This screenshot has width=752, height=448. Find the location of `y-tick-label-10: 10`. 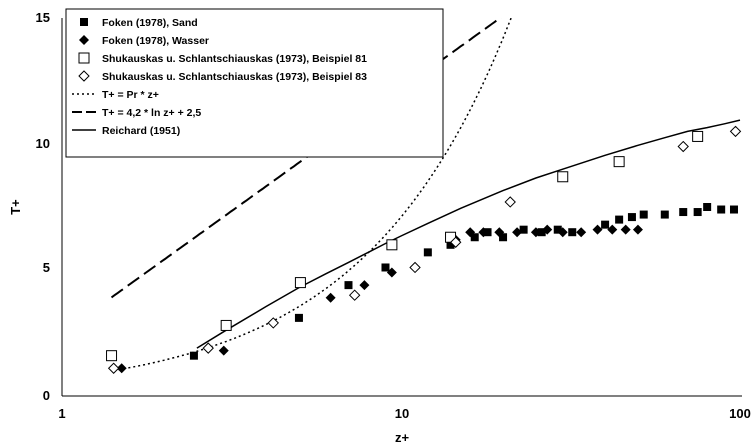

y-tick-label-10: 10 is located at coordinates (43, 143).